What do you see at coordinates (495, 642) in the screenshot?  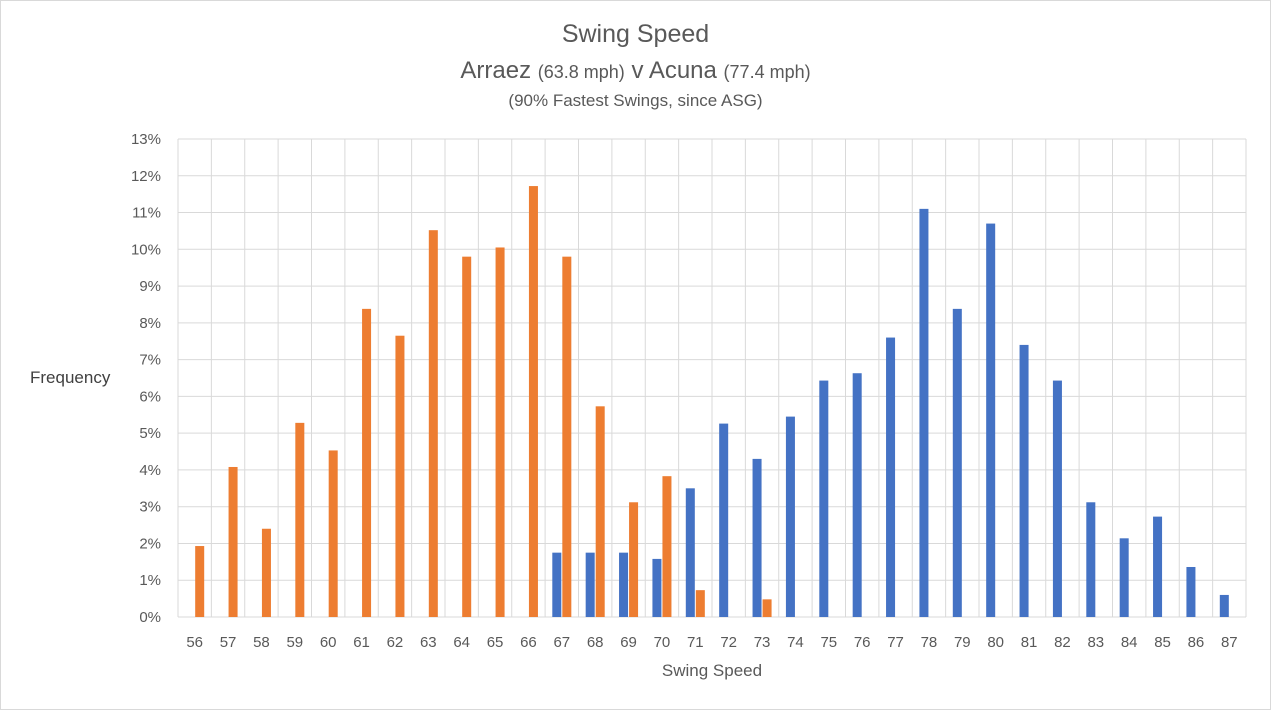 I see `x-tick-label: 65` at bounding box center [495, 642].